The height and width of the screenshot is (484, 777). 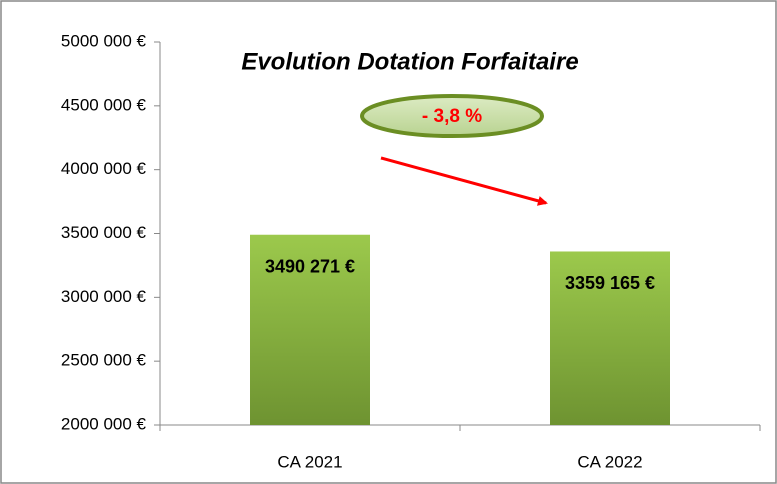 I want to click on value-label: 3359 165 €, so click(x=610, y=283).